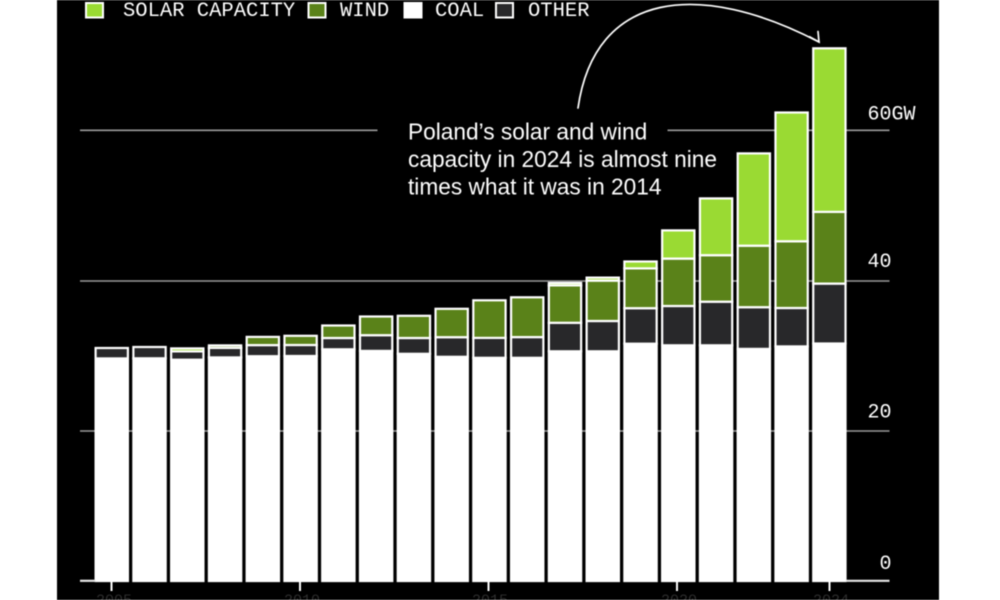  I want to click on svg-text: 40, so click(880, 262).